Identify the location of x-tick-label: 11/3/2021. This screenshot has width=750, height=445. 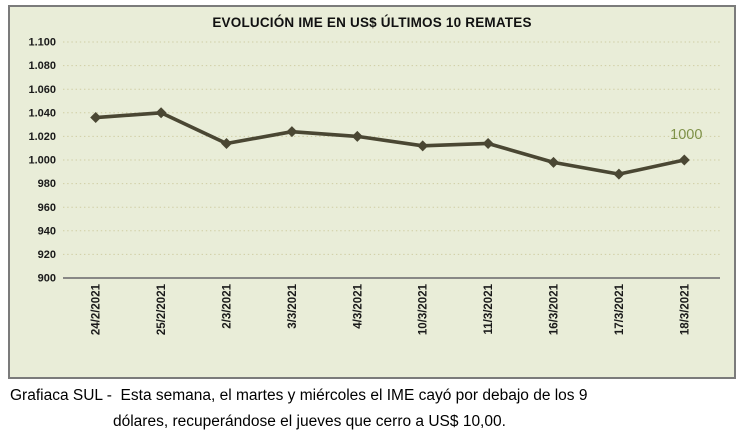
(489, 308).